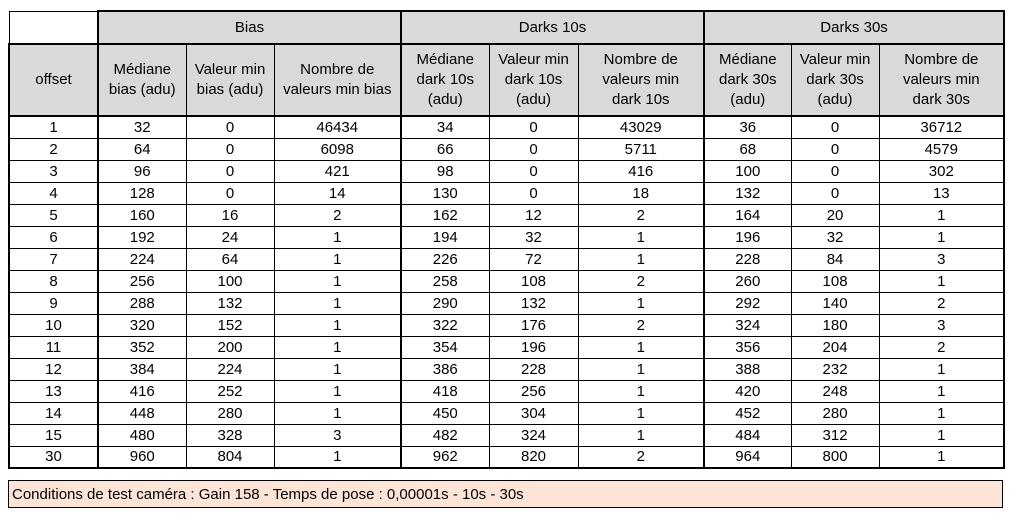 Image resolution: width=1009 pixels, height=514 pixels. I want to click on value-cell: 450, so click(445, 413).